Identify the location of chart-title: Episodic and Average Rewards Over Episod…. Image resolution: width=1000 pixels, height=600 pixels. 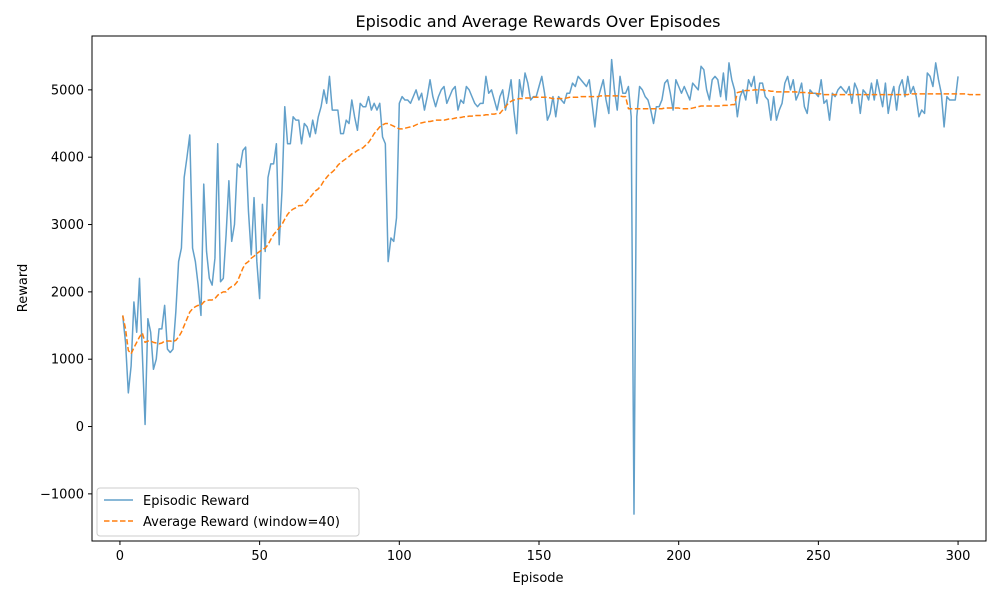
(537, 21).